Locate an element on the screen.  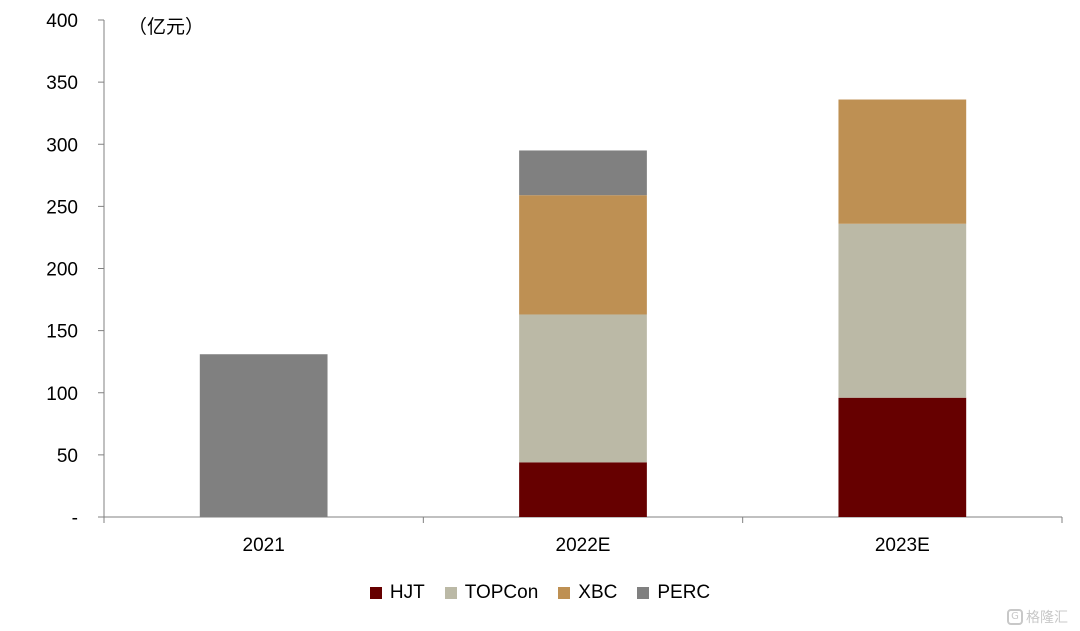
x-tick-label: 2022E is located at coordinates (583, 545).